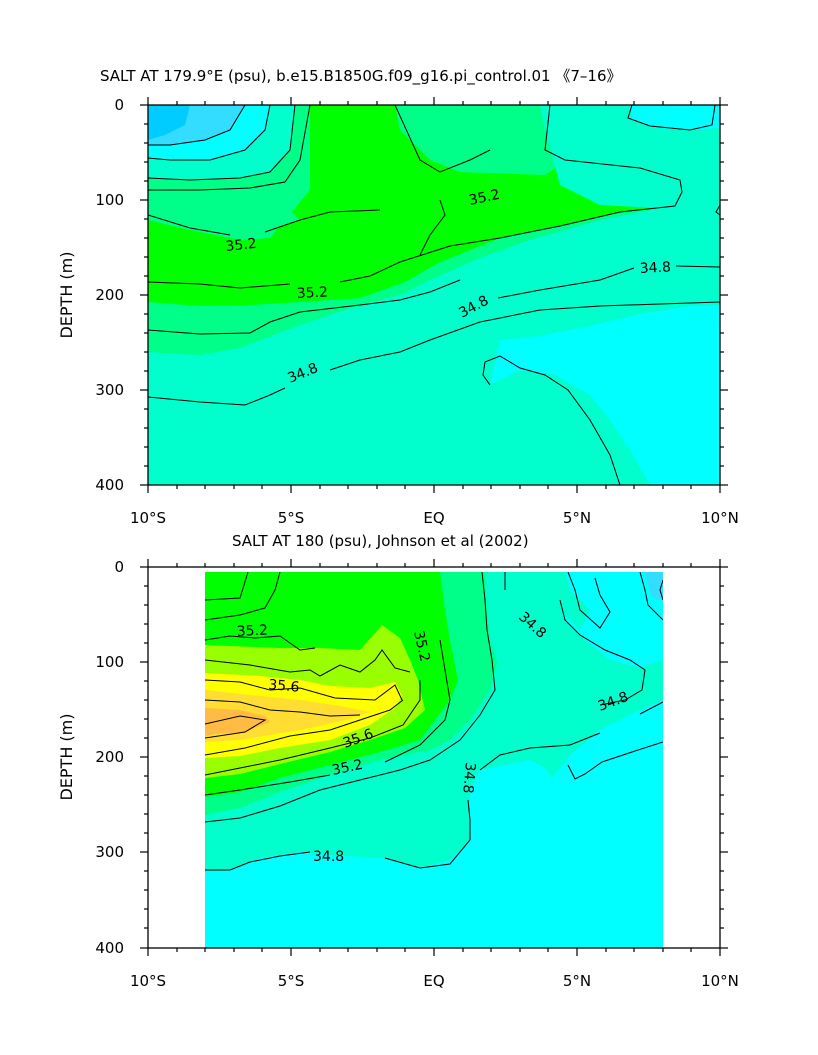  Describe the element at coordinates (615, 739) in the screenshot. I see `bot-fill-34-6c` at that location.